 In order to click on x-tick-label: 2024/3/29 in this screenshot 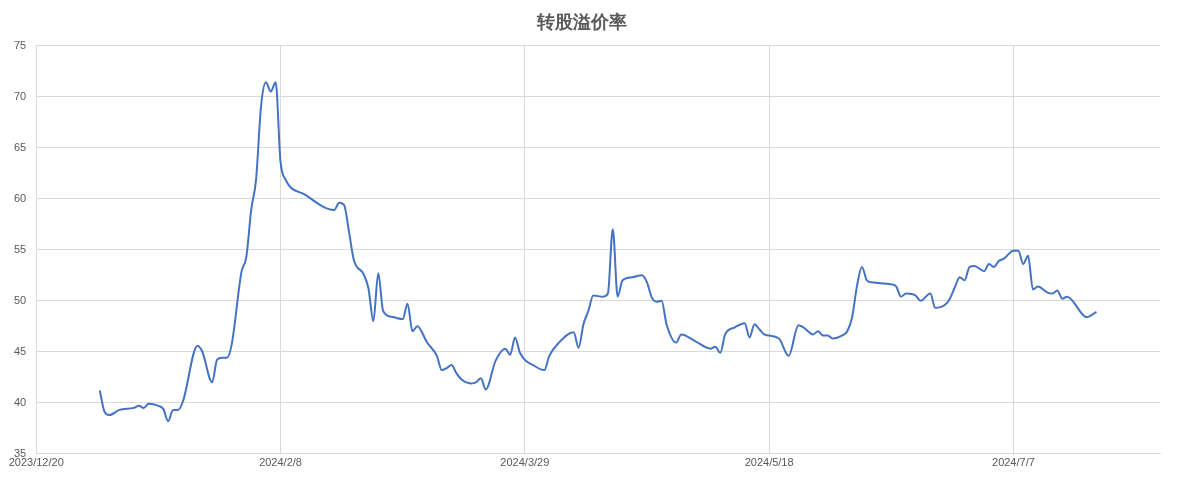, I will do `click(525, 462)`.